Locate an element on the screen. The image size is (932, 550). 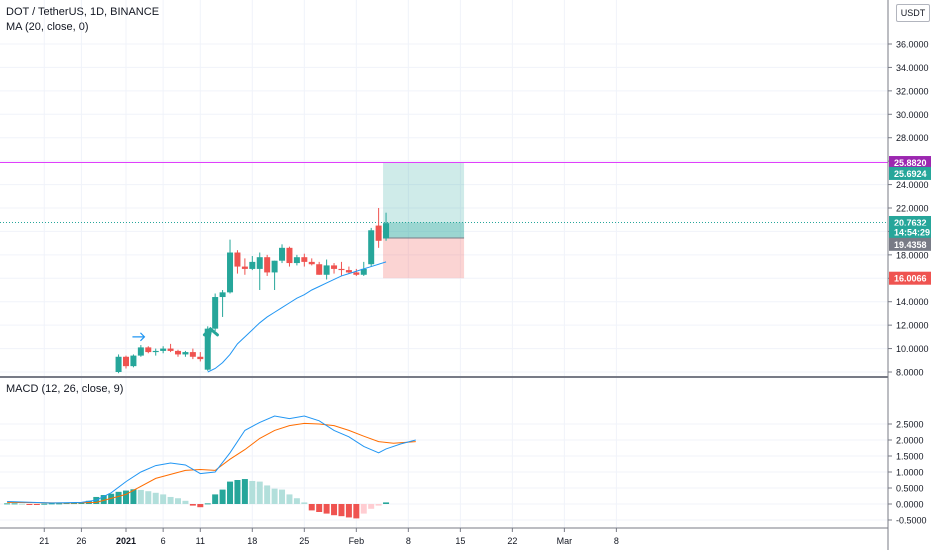
price-tick-label: 12.0000 is located at coordinates (912, 326).